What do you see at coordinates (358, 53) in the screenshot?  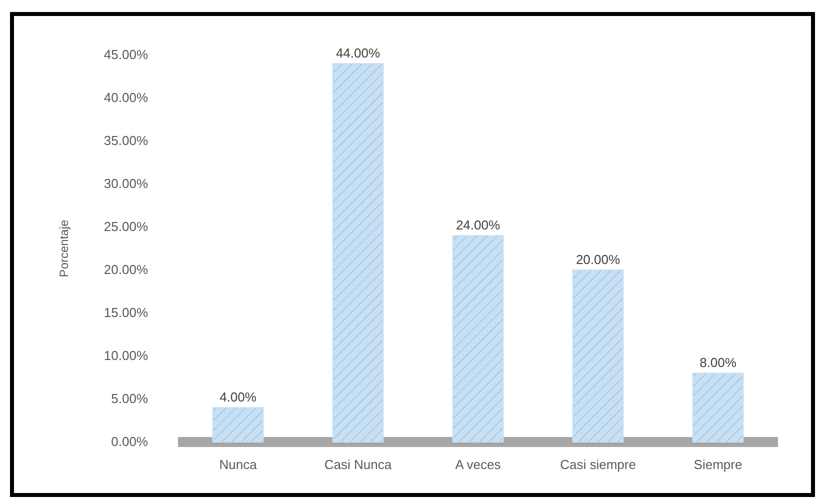 I see `data-label: 44.00%` at bounding box center [358, 53].